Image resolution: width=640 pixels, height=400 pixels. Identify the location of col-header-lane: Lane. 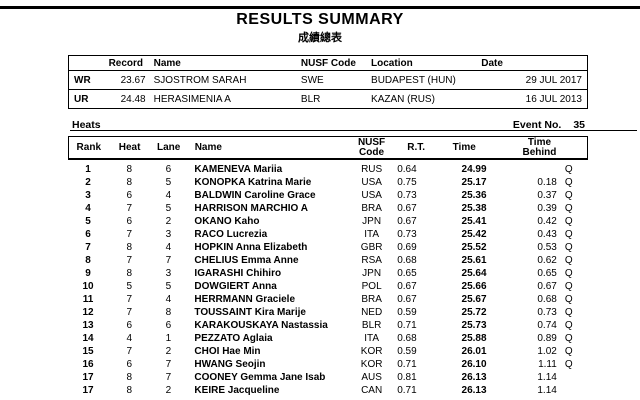
(169, 147).